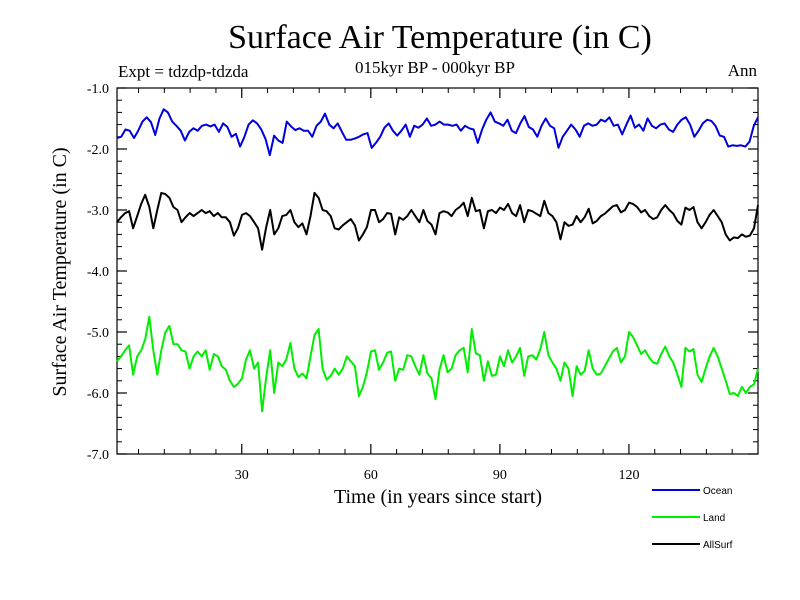 The width and height of the screenshot is (800, 600). Describe the element at coordinates (183, 71) in the screenshot. I see `experiment-label: Expt = tdzdp-tdzda` at that location.